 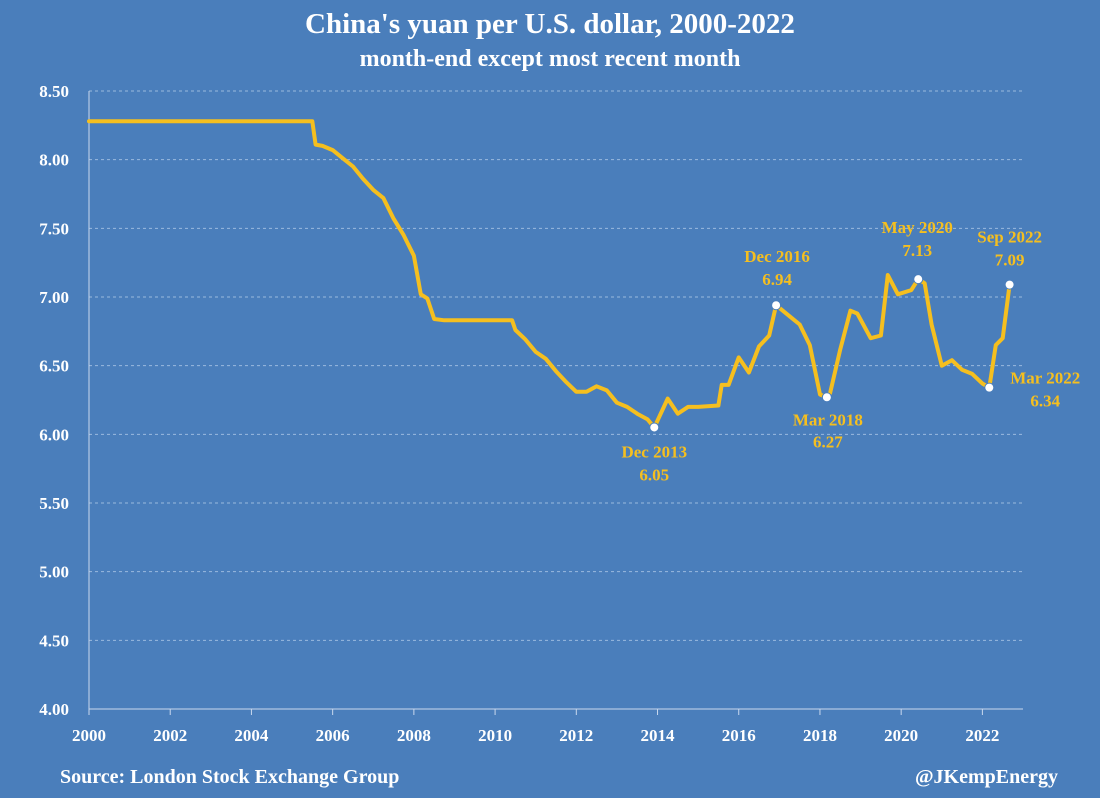 What do you see at coordinates (1045, 401) in the screenshot?
I see `annotation-value: 6.34` at bounding box center [1045, 401].